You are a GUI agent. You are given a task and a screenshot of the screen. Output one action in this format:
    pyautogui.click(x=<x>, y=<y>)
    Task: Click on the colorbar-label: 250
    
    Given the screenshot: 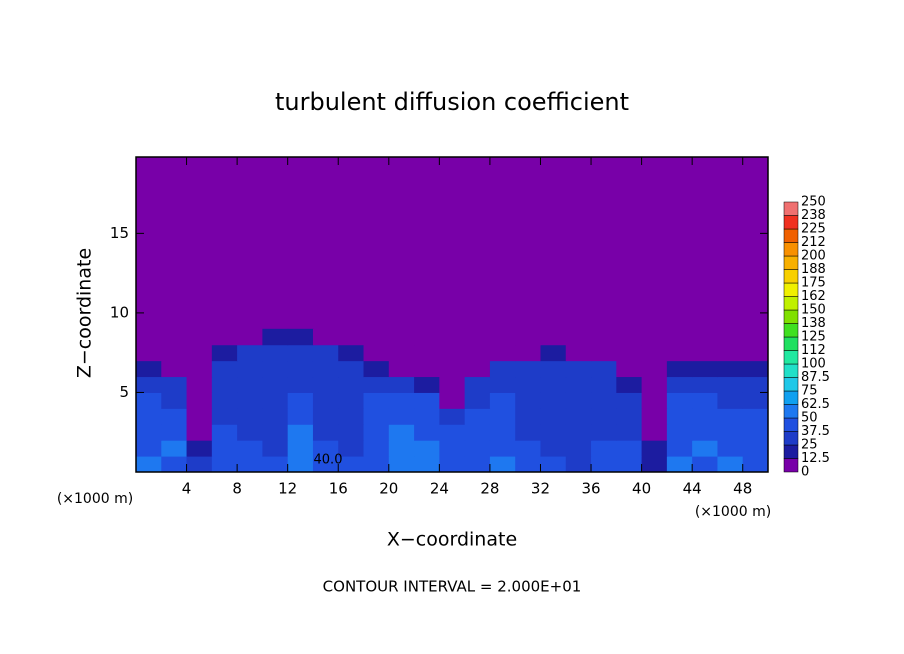 What is the action you would take?
    pyautogui.click(x=813, y=202)
    